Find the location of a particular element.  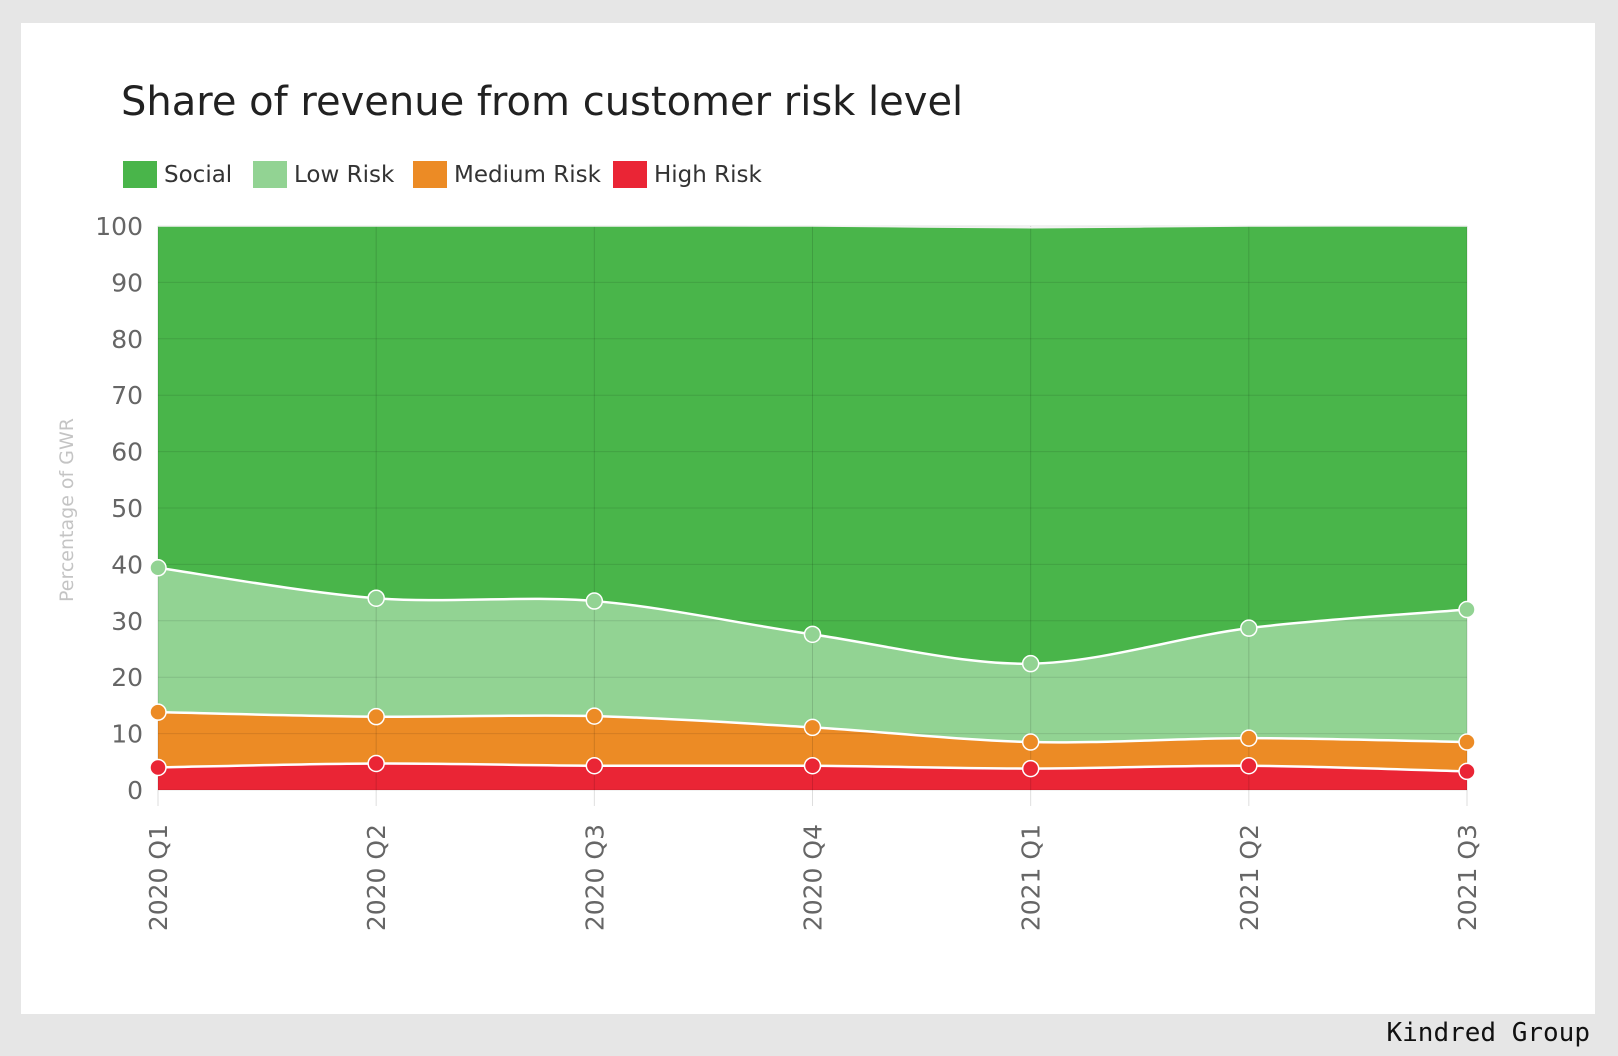

point-high-risk-2020-q2 is located at coordinates (376, 763).